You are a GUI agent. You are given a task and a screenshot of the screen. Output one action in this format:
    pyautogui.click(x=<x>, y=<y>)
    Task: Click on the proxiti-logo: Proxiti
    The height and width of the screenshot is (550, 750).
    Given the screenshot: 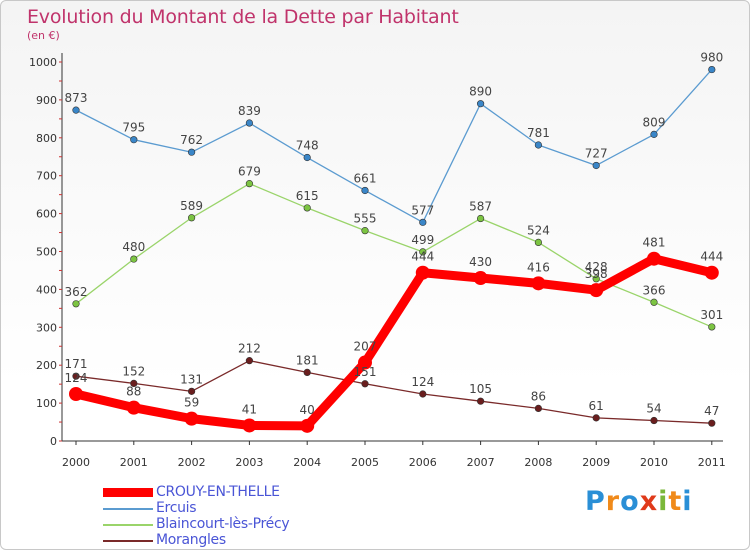 What is the action you would take?
    pyautogui.click(x=639, y=501)
    